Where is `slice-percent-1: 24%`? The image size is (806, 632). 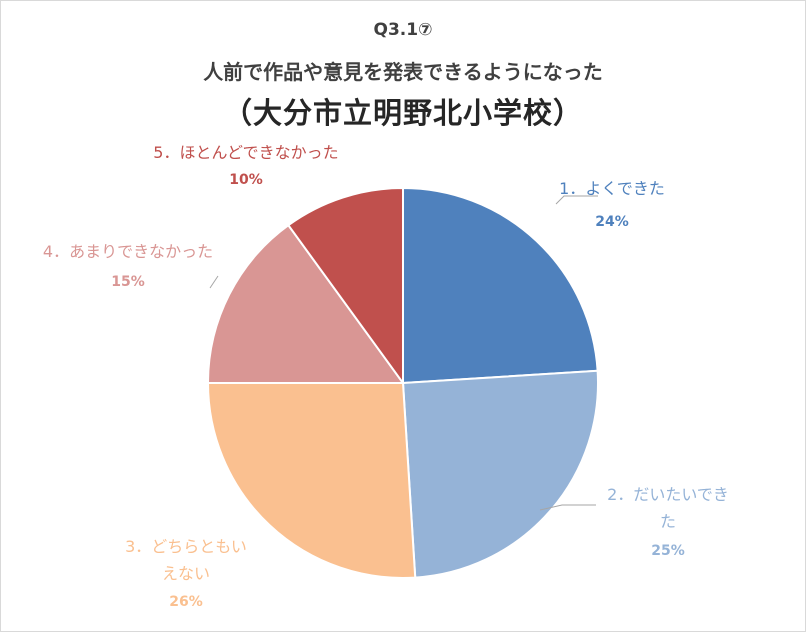 slice-percent-1: 24% is located at coordinates (612, 222).